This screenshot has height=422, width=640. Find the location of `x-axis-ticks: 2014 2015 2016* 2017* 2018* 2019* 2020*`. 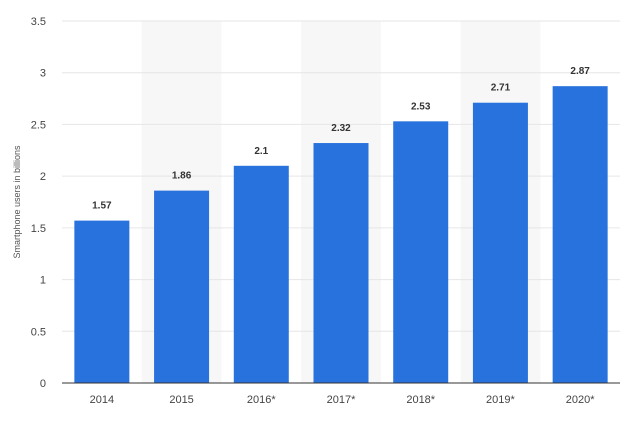

x-axis-ticks: 2014 2015 2016* 2017* 2018* 2019* 2020* is located at coordinates (343, 400).